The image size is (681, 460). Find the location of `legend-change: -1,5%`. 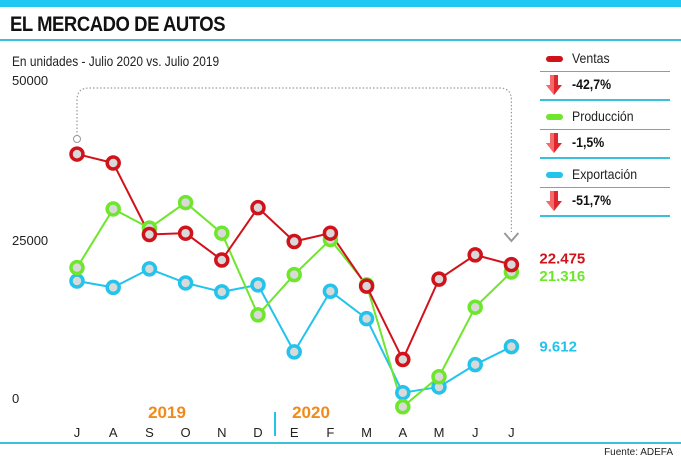

legend-change: -1,5% is located at coordinates (588, 142).